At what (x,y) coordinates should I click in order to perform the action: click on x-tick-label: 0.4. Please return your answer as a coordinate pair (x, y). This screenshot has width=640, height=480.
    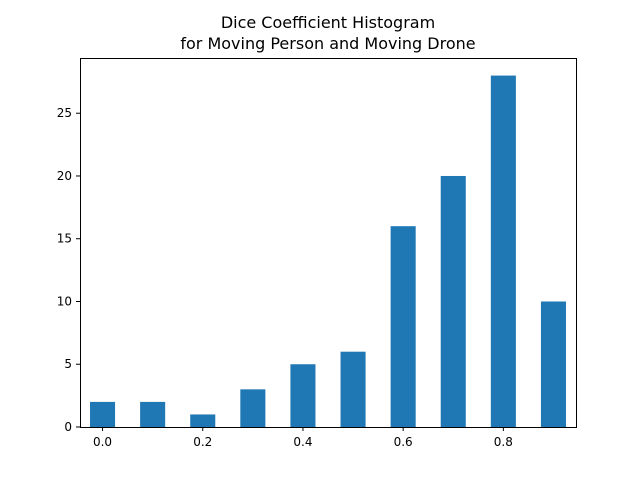
    Looking at the image, I should click on (302, 442).